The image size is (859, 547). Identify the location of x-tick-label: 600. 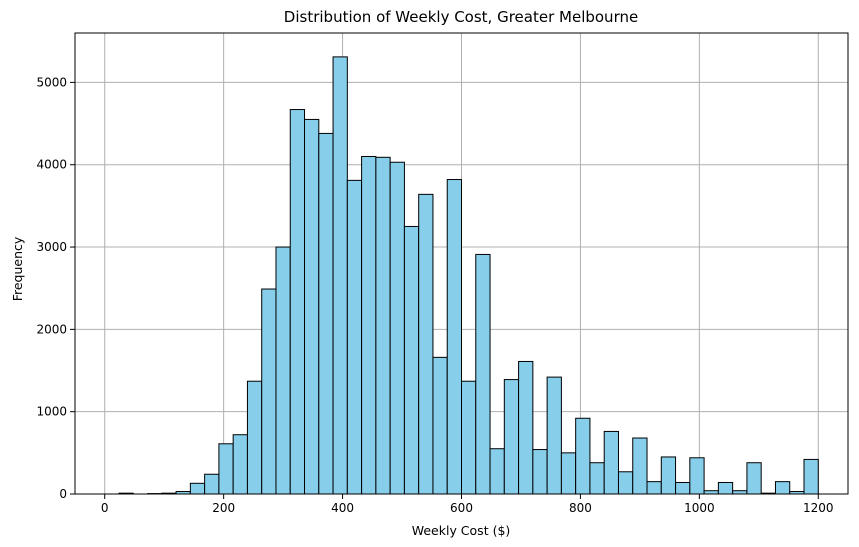
(461, 508).